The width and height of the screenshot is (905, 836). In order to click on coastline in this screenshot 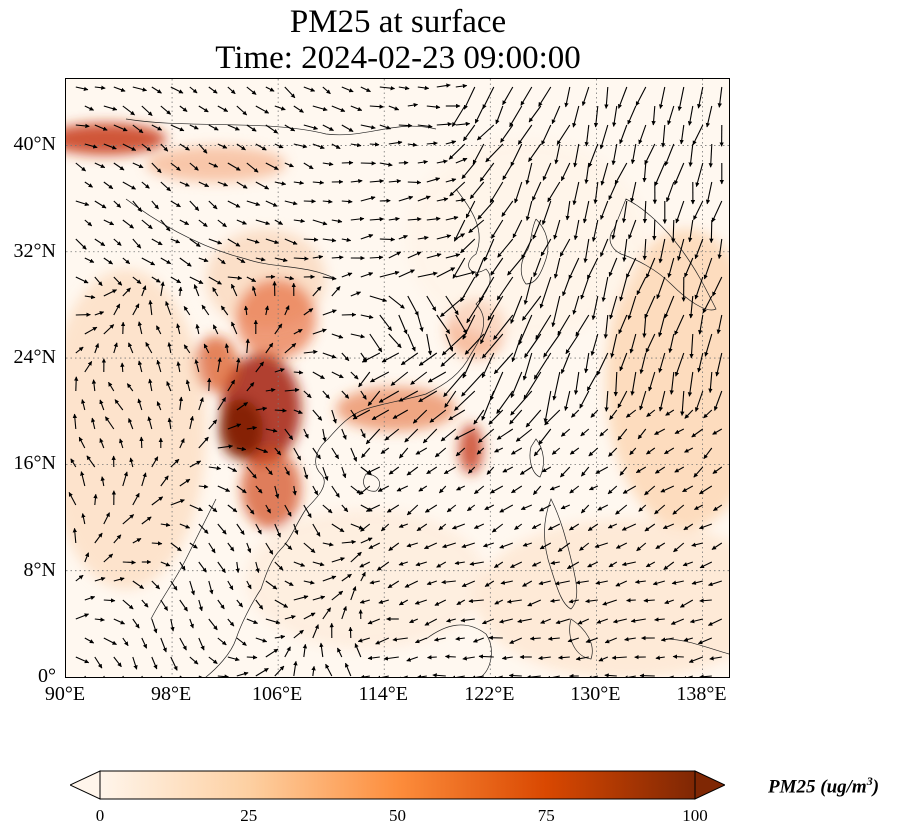, I will do `click(281, 127)`.